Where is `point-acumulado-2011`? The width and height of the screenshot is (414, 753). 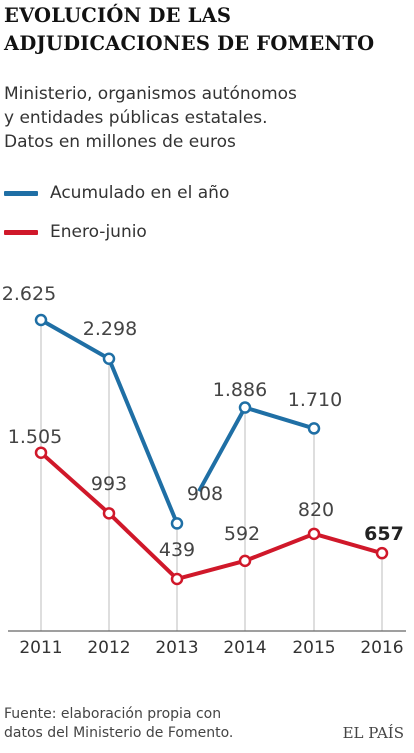
point-acumulado-2011 is located at coordinates (41, 320).